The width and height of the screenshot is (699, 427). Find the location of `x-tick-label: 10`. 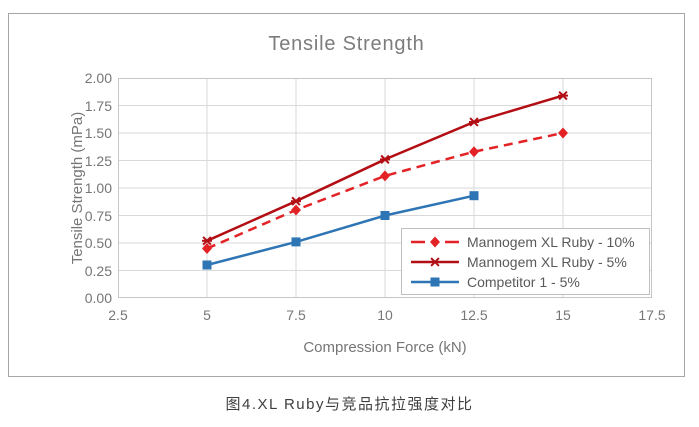

x-tick-label: 10 is located at coordinates (385, 315).